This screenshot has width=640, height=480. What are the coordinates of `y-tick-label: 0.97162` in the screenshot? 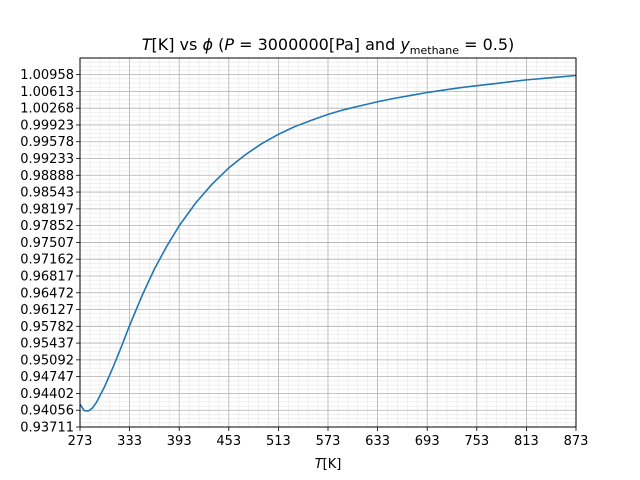 It's located at (47, 260).